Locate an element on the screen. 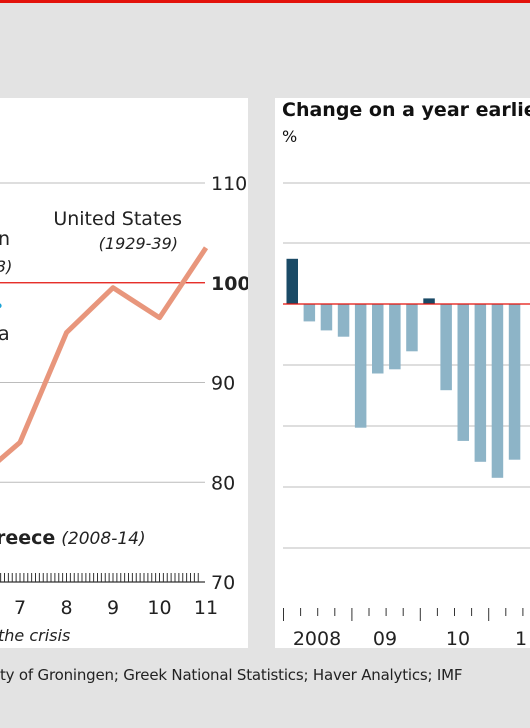 This screenshot has height=728, width=530. x-tick-label: 09 is located at coordinates (385, 638).